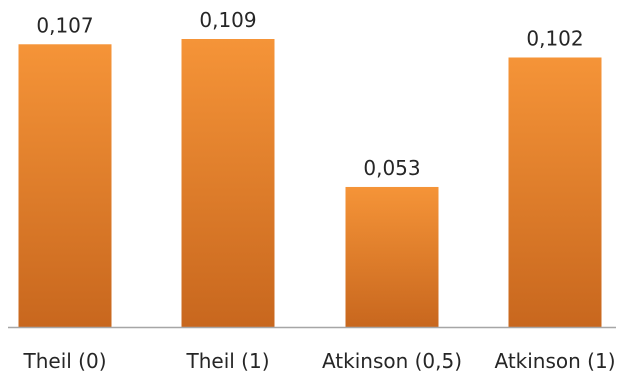 The height and width of the screenshot is (379, 622). Describe the element at coordinates (392, 361) in the screenshot. I see `category-label-2: Atkinson (0,5)` at that location.